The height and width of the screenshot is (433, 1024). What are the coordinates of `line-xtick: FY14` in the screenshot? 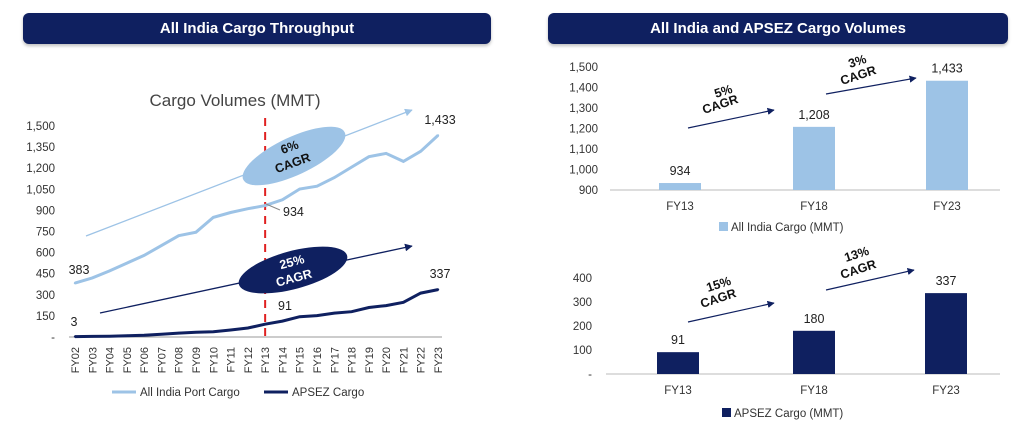 It's located at (283, 360).